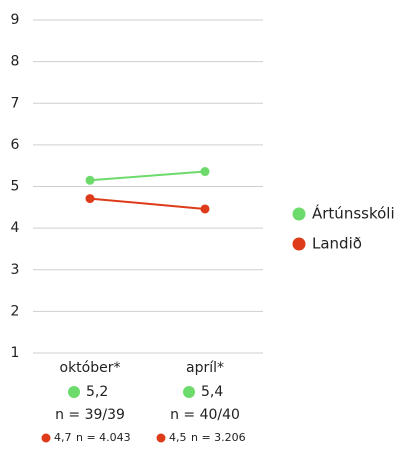 The height and width of the screenshot is (453, 408). I want to click on value-label: 4,7, so click(63, 437).